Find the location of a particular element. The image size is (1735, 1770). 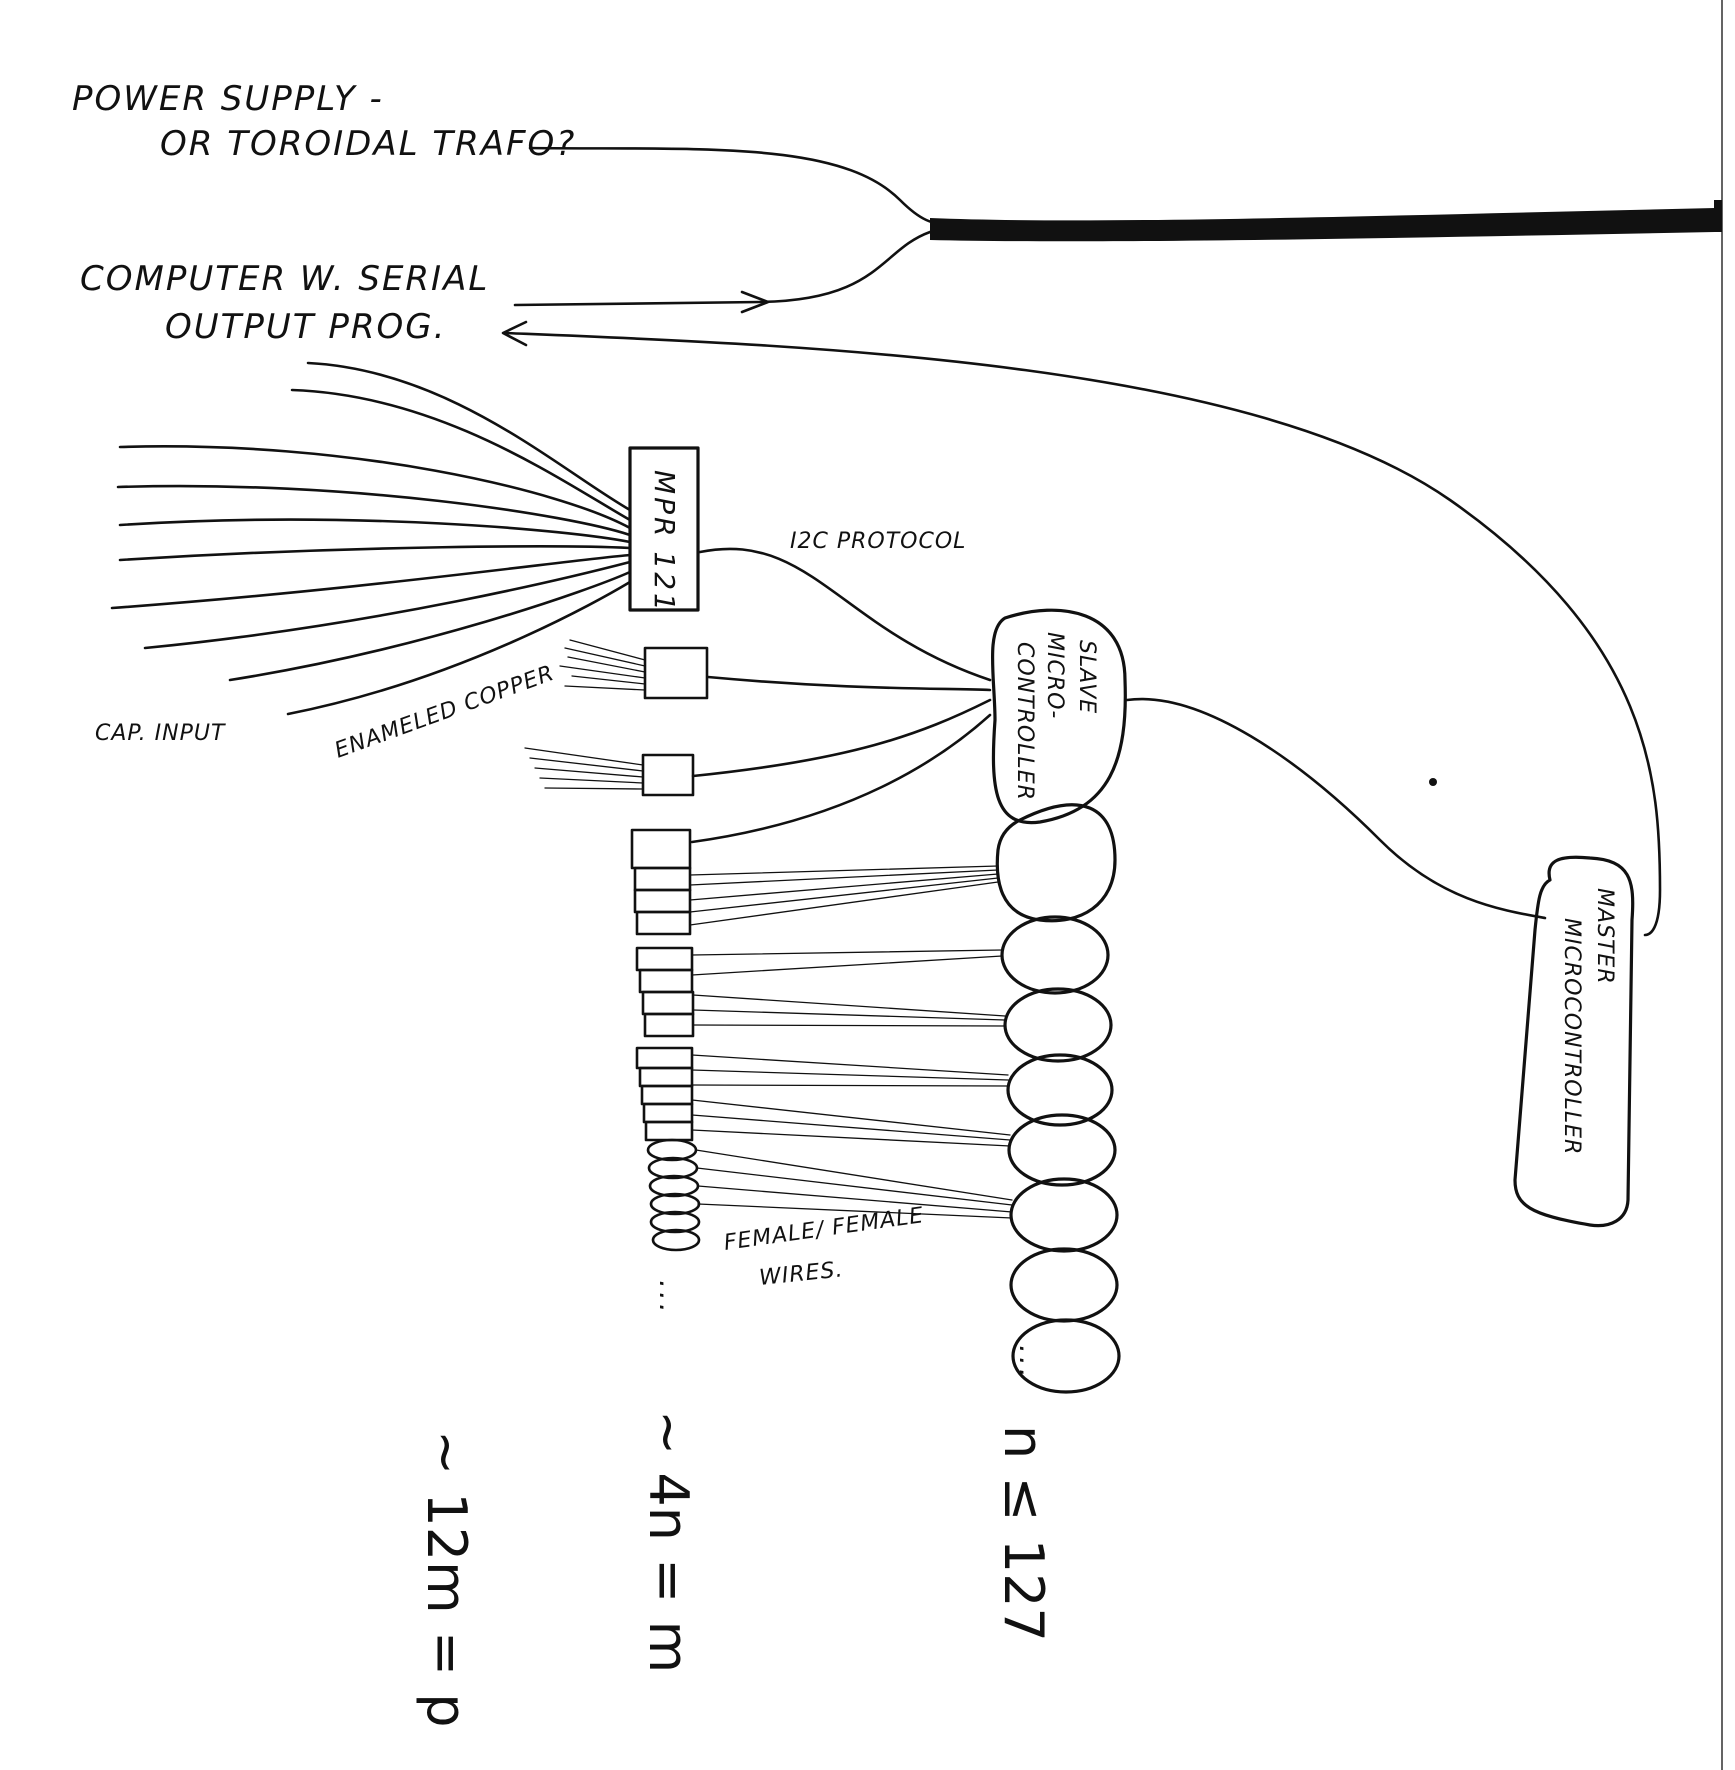

m-formula: ~ 4n = m is located at coordinates (668, 1541).